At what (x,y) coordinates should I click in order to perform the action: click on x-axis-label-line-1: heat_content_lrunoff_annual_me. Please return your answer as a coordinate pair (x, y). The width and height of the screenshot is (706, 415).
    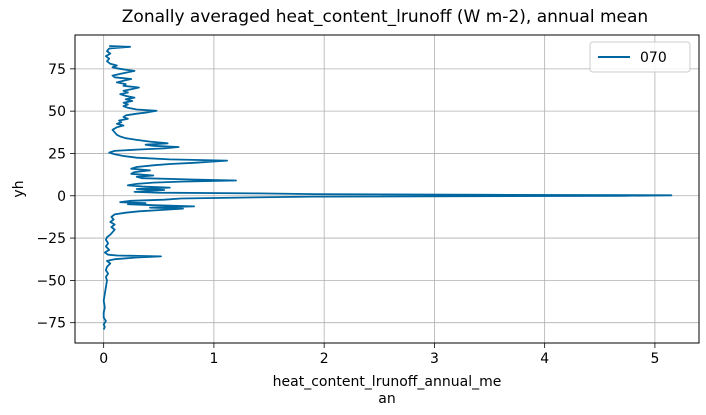
    Looking at the image, I should click on (387, 382).